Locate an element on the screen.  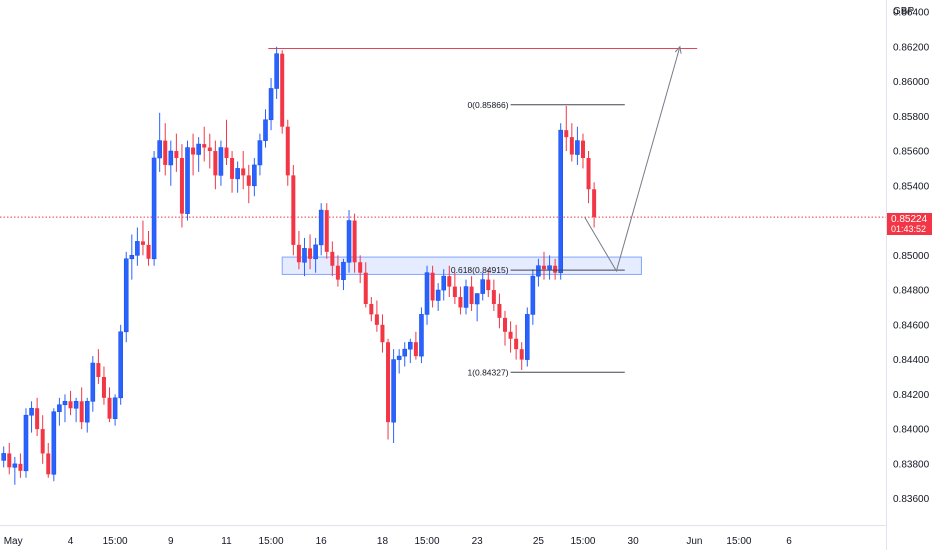
time-tick-label-10: 25 is located at coordinates (539, 541).